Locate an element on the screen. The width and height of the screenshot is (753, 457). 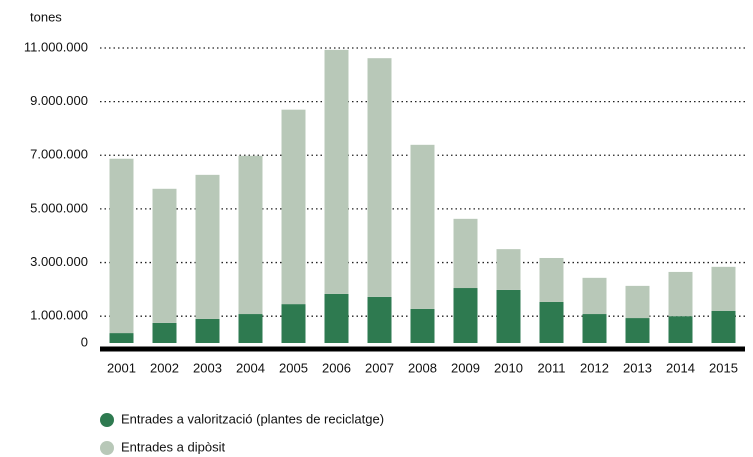
y-tick-label: 11.000.000 is located at coordinates (56, 46).